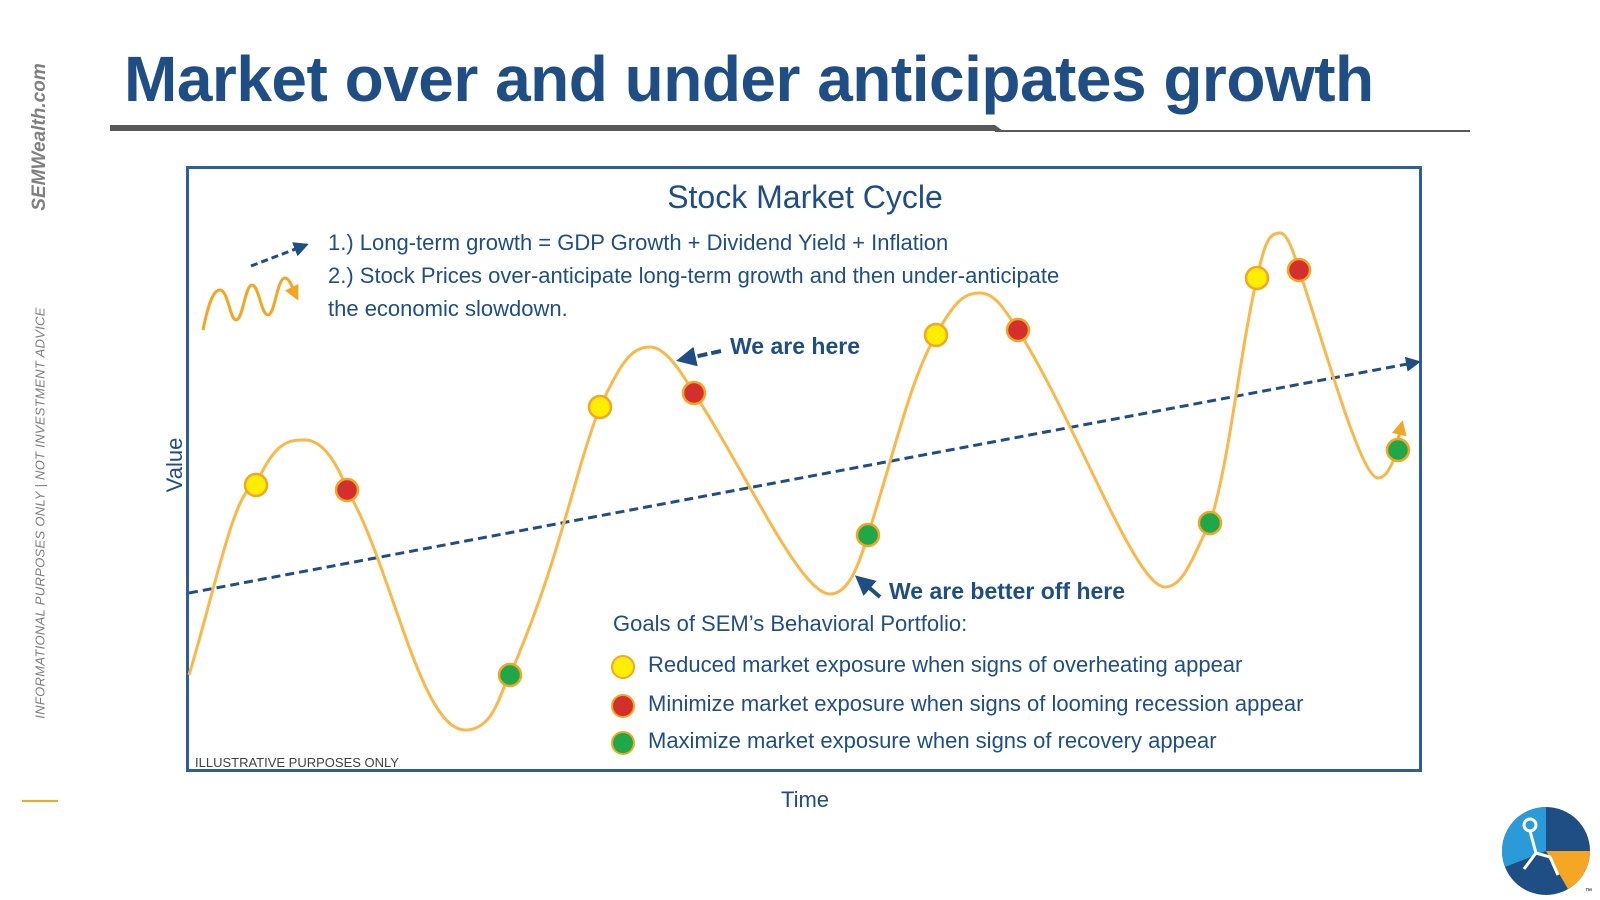 This screenshot has height=900, width=1600. Describe the element at coordinates (623, 667) in the screenshot. I see `yellow-dot-icon` at that location.